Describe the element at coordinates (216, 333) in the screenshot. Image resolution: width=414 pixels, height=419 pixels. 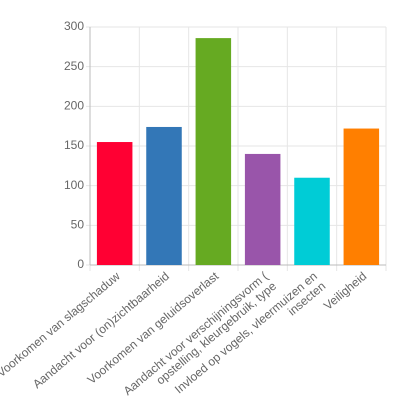
I see `x-tick-label: opstelling, kleurgebruik, type` at that location.